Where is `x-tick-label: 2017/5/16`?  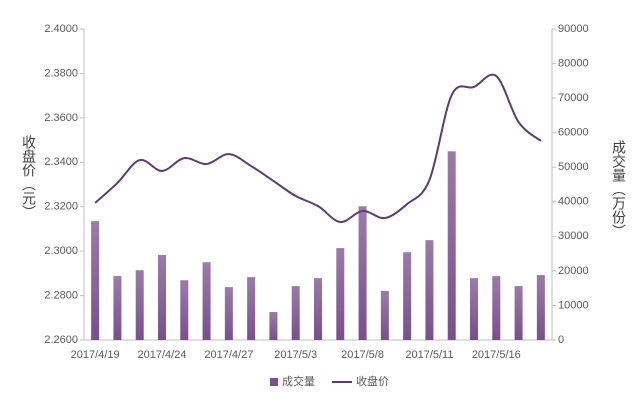 x-tick-label: 2017/5/16 is located at coordinates (496, 355).